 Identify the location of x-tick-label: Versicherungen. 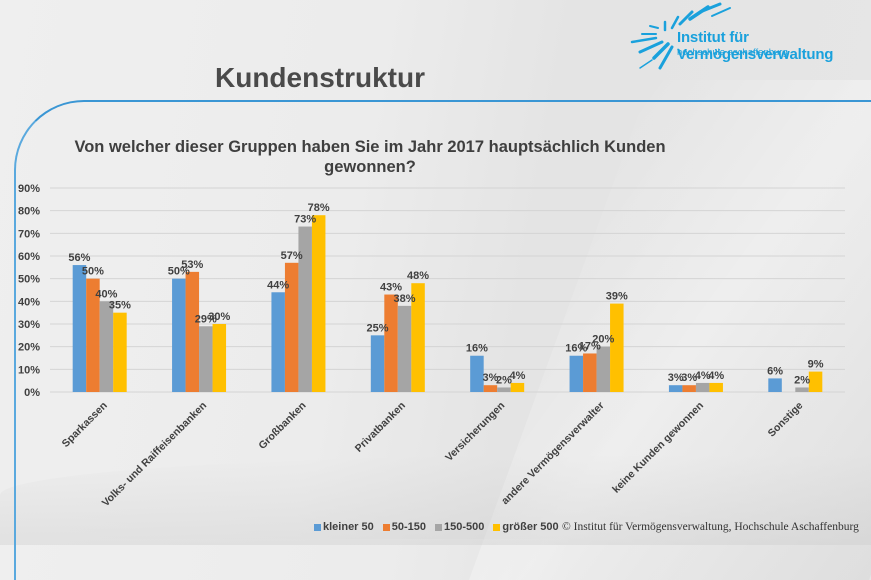
(475, 432).